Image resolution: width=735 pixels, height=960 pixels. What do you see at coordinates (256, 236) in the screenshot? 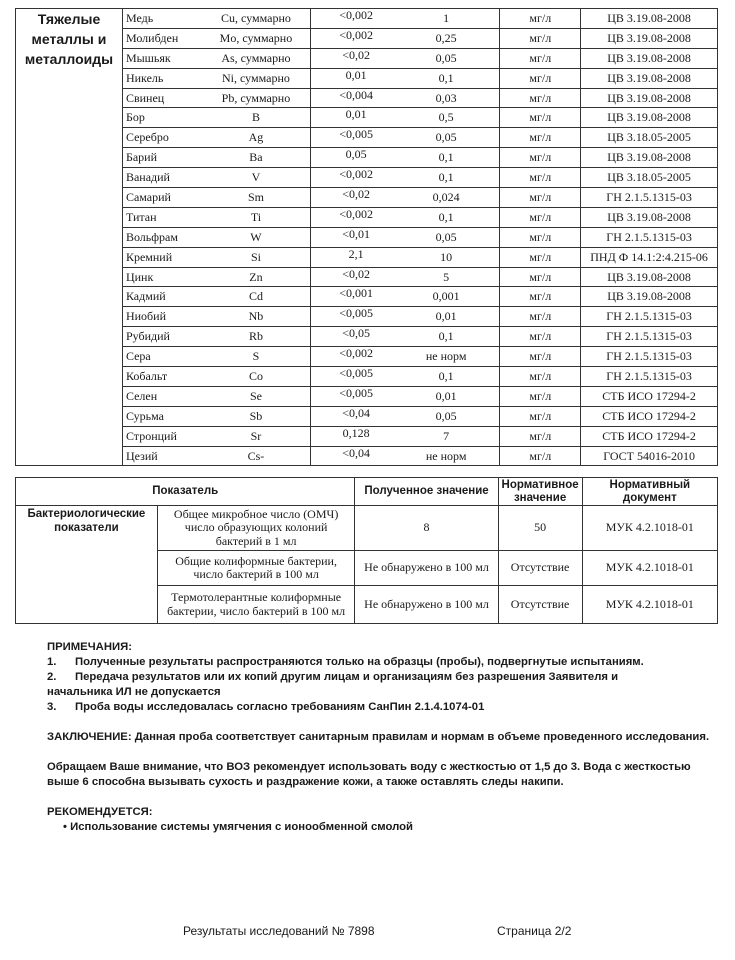
I see `element-symbol: W` at bounding box center [256, 236].